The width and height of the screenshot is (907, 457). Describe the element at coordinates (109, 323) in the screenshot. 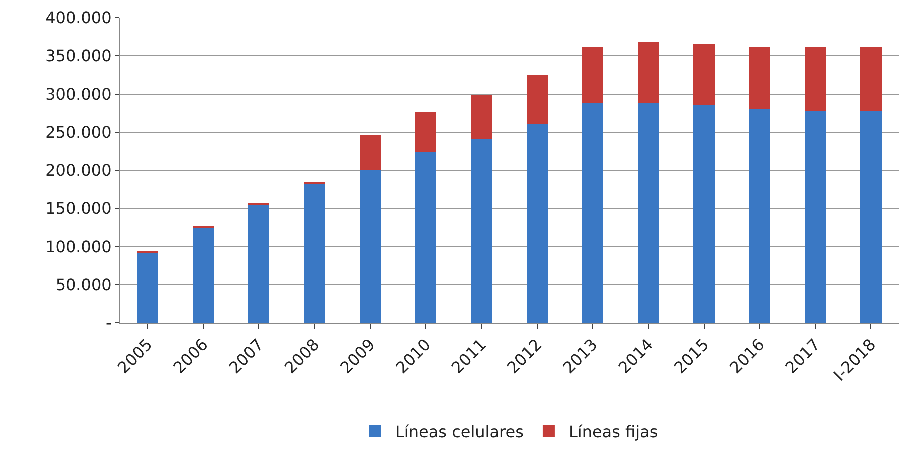

I see `y-tick-label: -` at that location.